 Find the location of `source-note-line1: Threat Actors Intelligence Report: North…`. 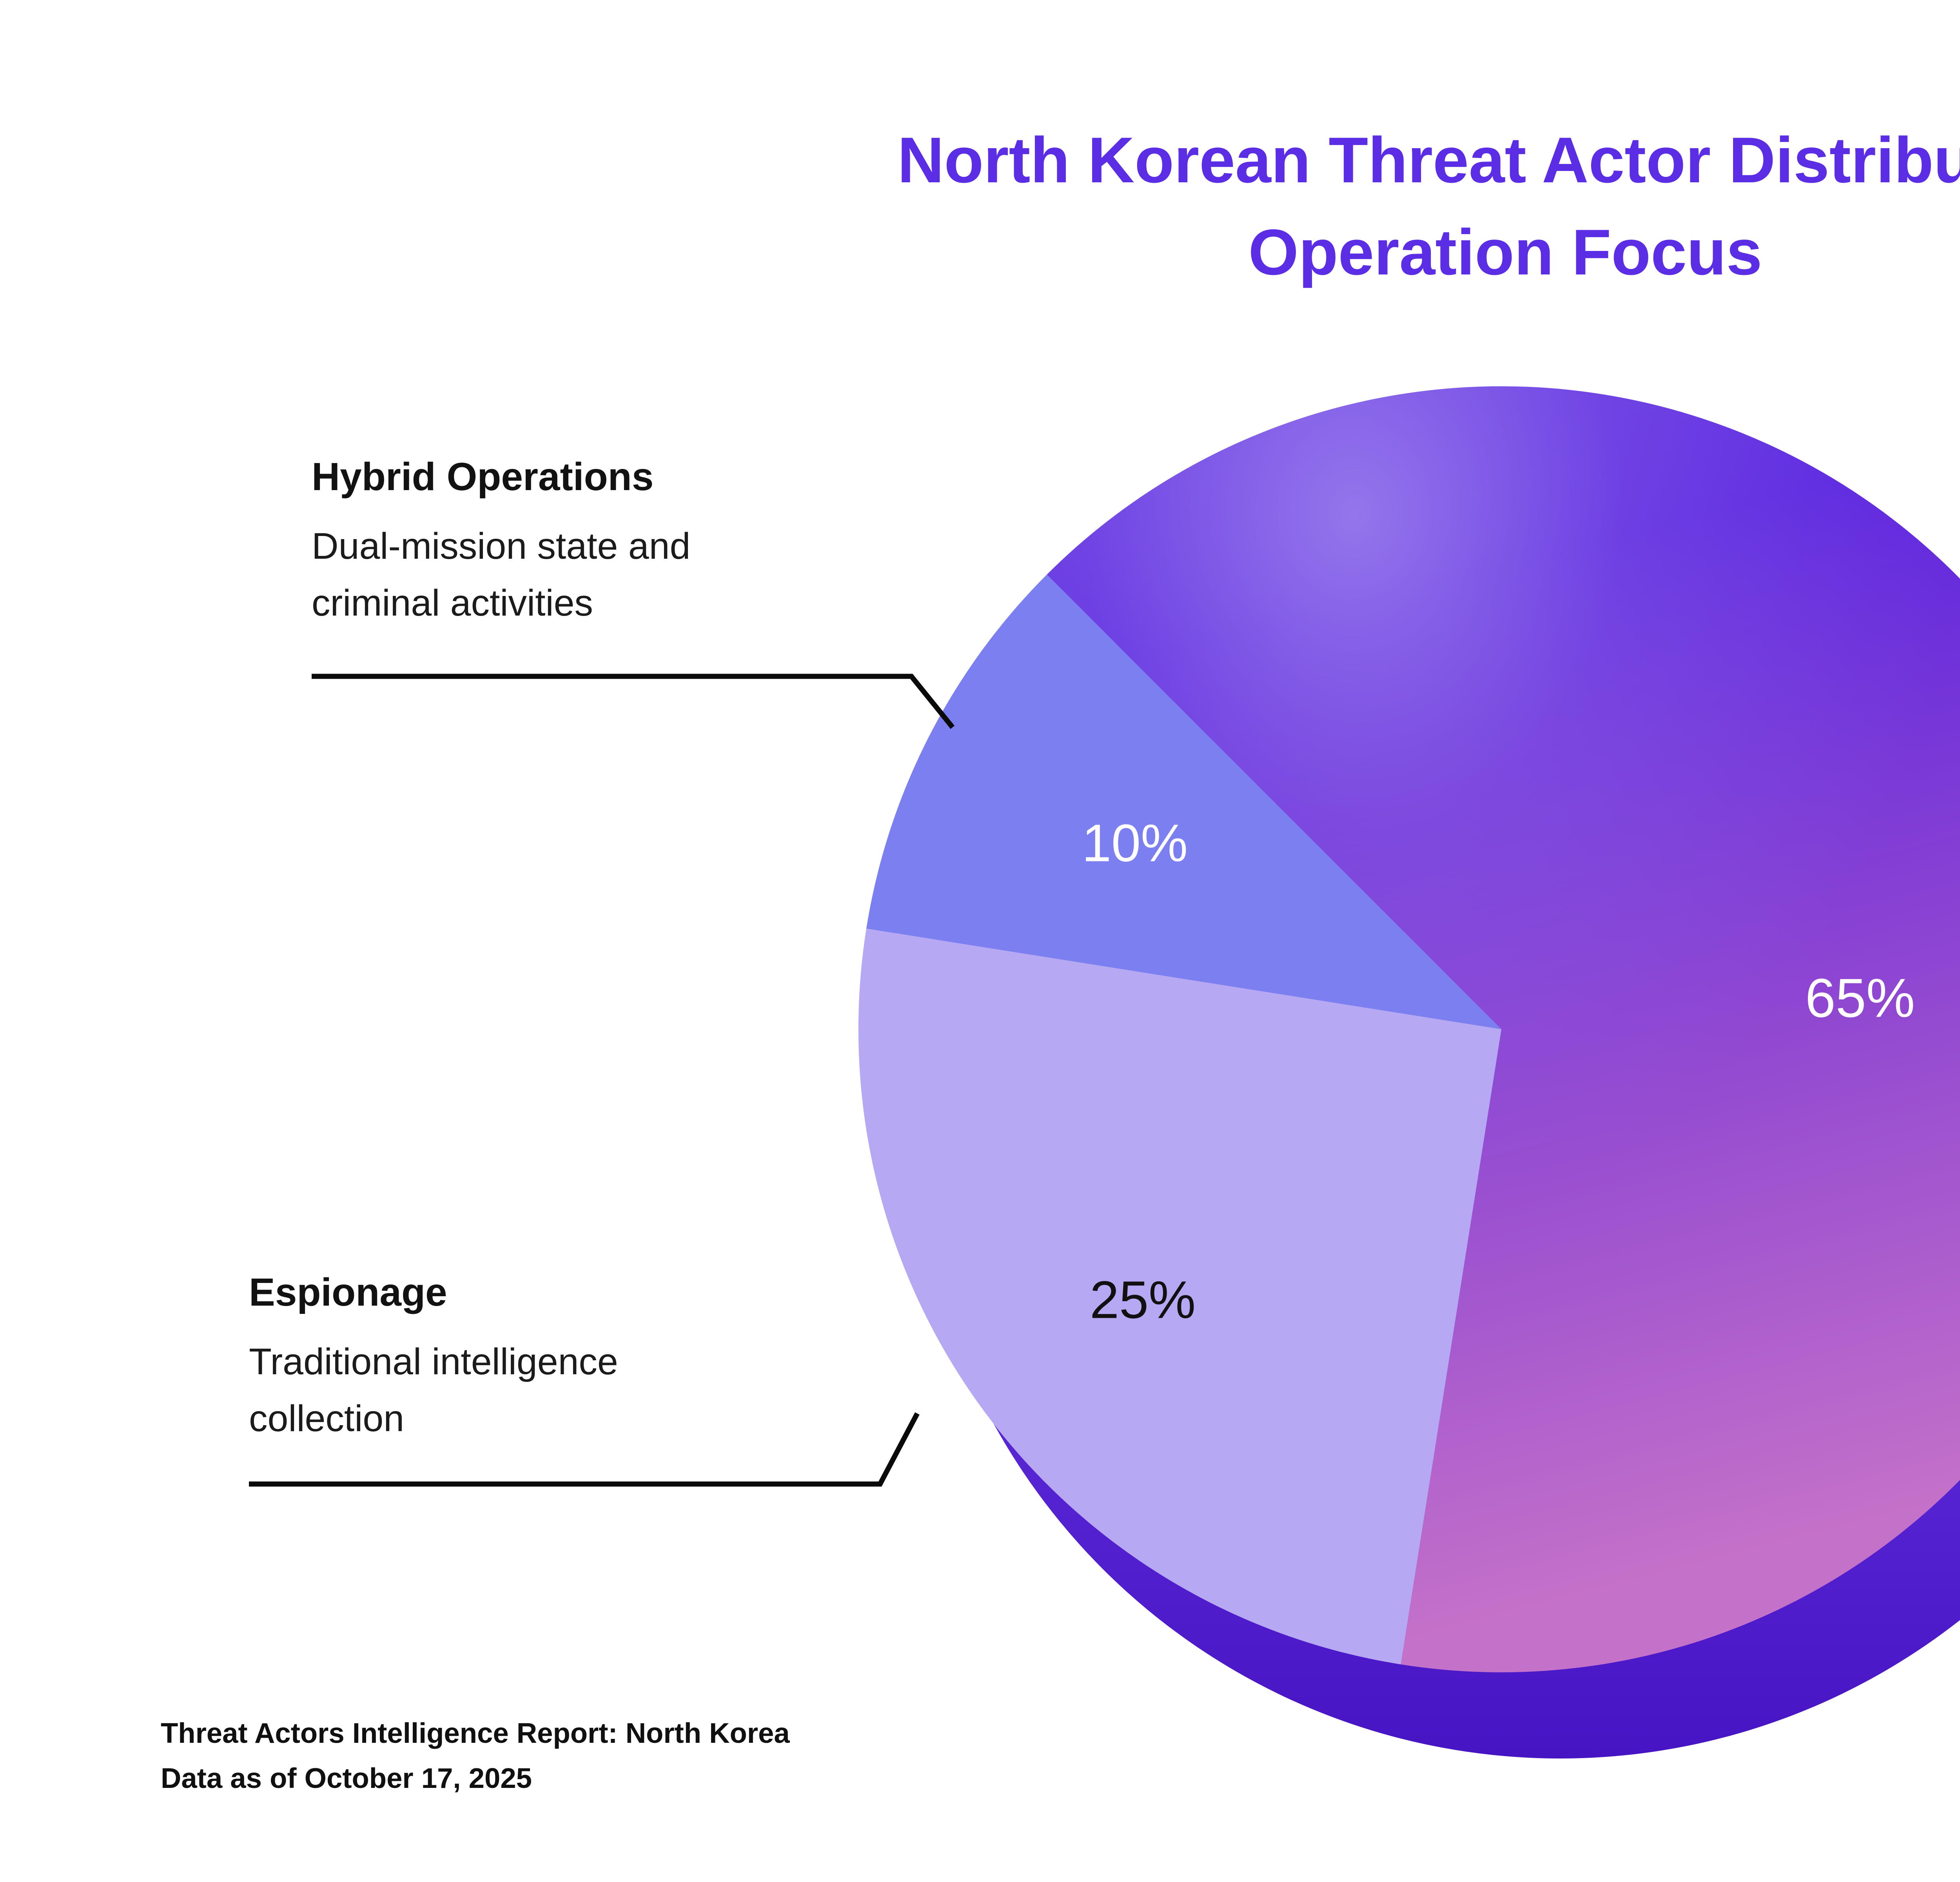

source-note-line1: Threat Actors Intelligence Report: North… is located at coordinates (475, 1735).